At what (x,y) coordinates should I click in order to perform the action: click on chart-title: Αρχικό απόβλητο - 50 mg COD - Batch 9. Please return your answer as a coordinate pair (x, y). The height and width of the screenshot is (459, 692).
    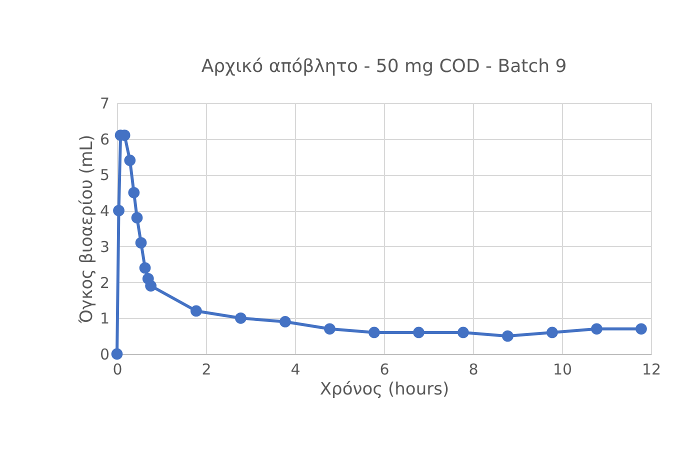
    Looking at the image, I should click on (384, 66).